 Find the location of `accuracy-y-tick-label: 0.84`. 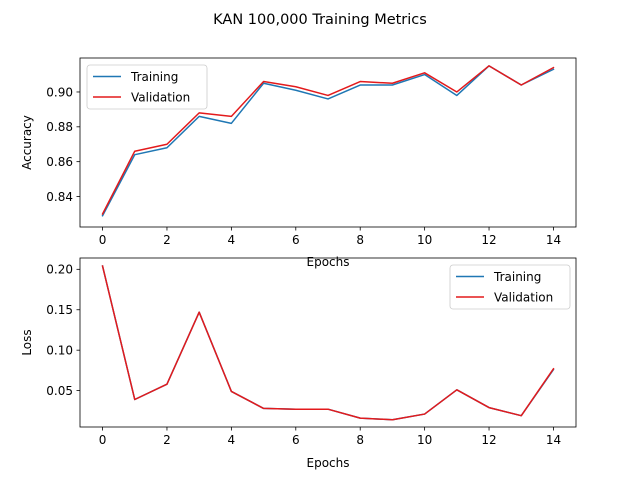

accuracy-y-tick-label: 0.84 is located at coordinates (59, 197).